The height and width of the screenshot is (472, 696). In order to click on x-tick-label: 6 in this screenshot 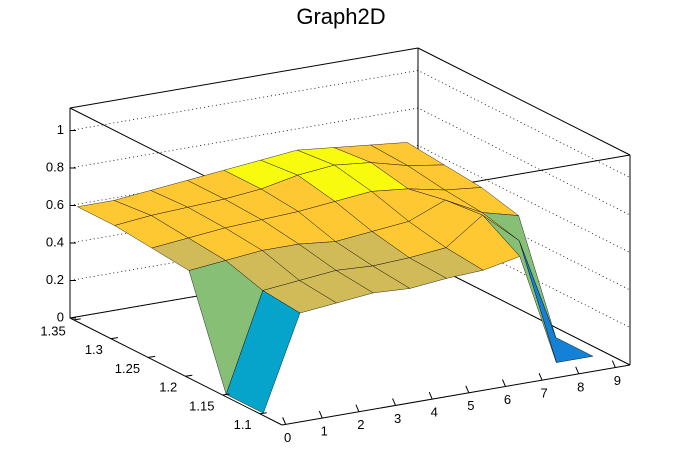, I will do `click(507, 399)`.